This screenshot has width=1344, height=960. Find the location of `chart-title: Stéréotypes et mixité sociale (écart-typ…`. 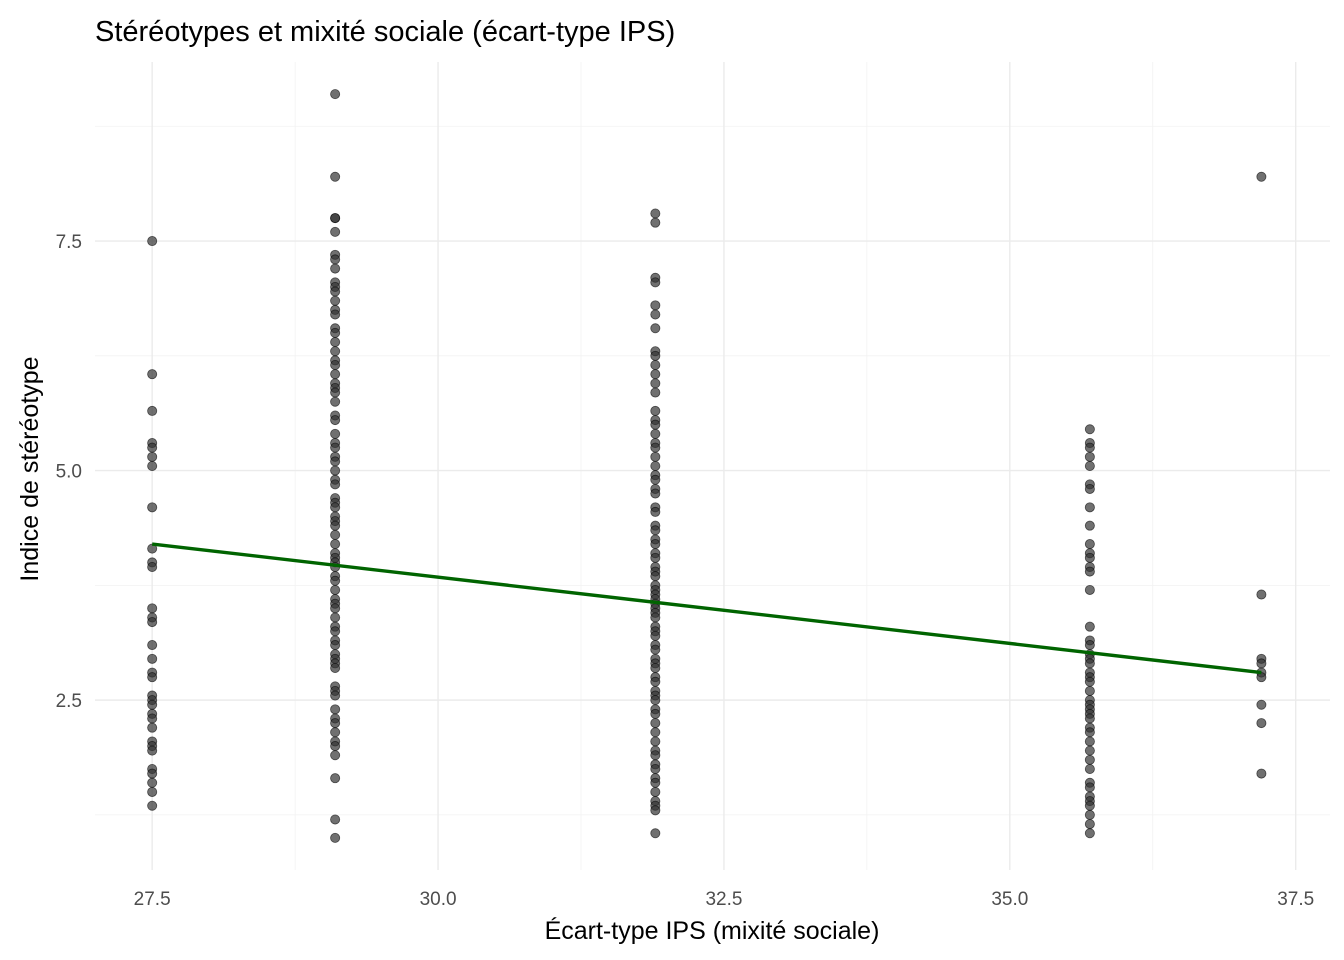

chart-title: Stéréotypes et mixité sociale (écart-typ… is located at coordinates (385, 32).